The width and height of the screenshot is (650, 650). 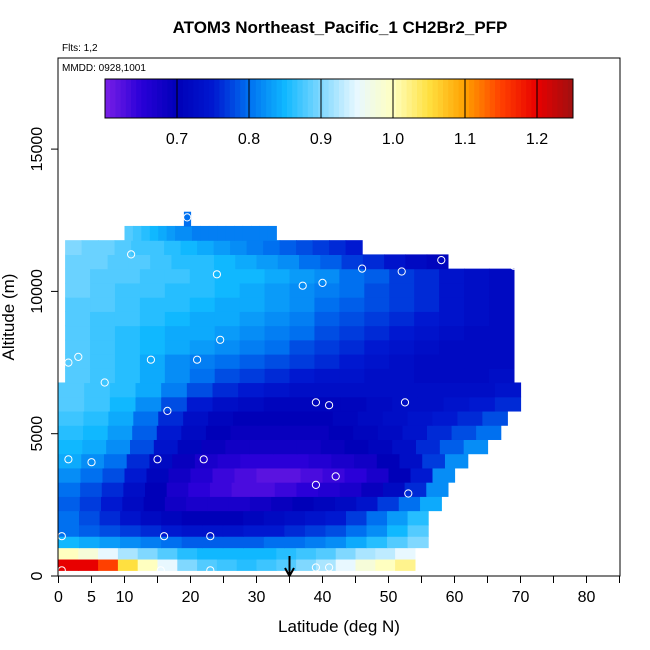 I want to click on colorbar-frame, so click(x=339, y=98).